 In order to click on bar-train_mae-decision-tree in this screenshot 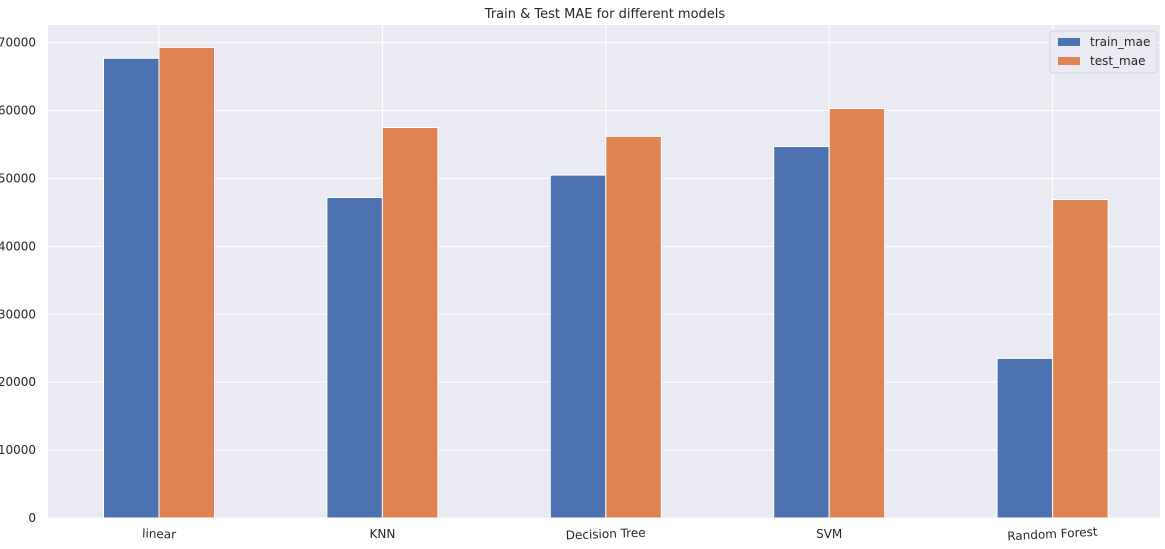, I will do `click(578, 346)`.